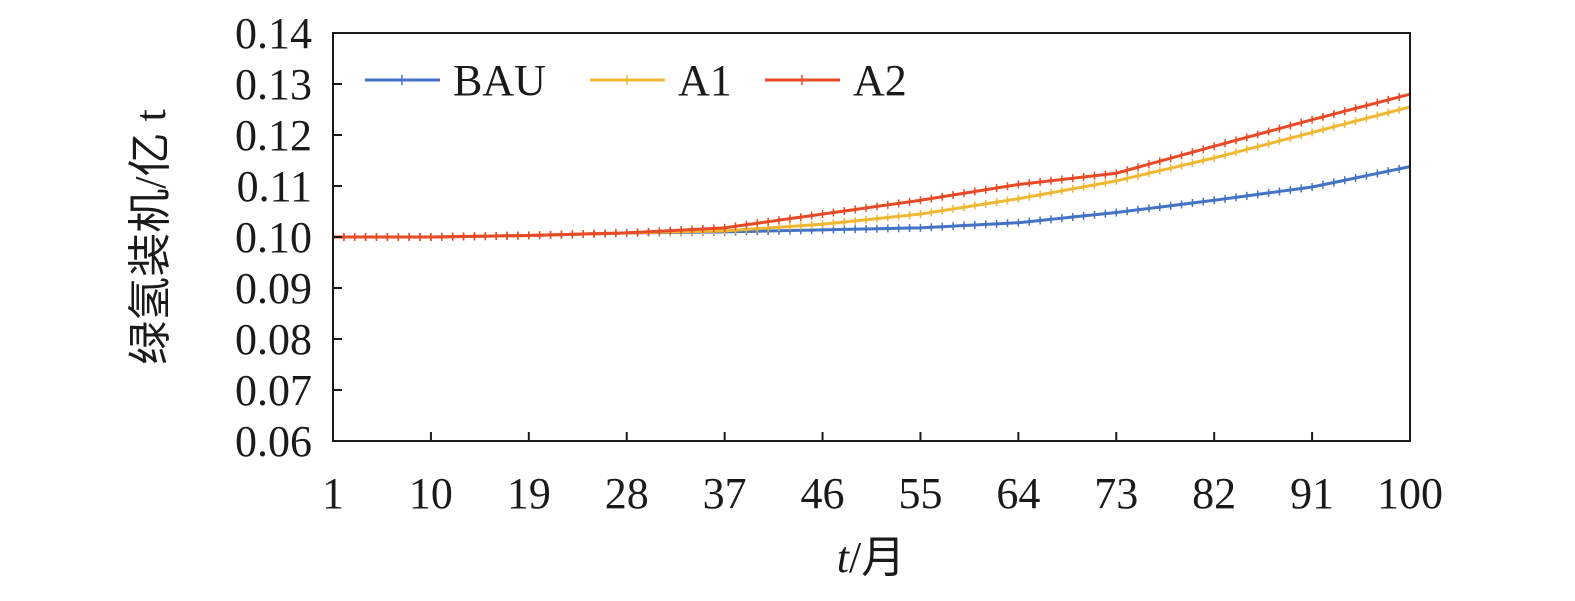 Image resolution: width=1575 pixels, height=601 pixels. Describe the element at coordinates (431, 493) in the screenshot. I see `x-tick-label: 10` at that location.